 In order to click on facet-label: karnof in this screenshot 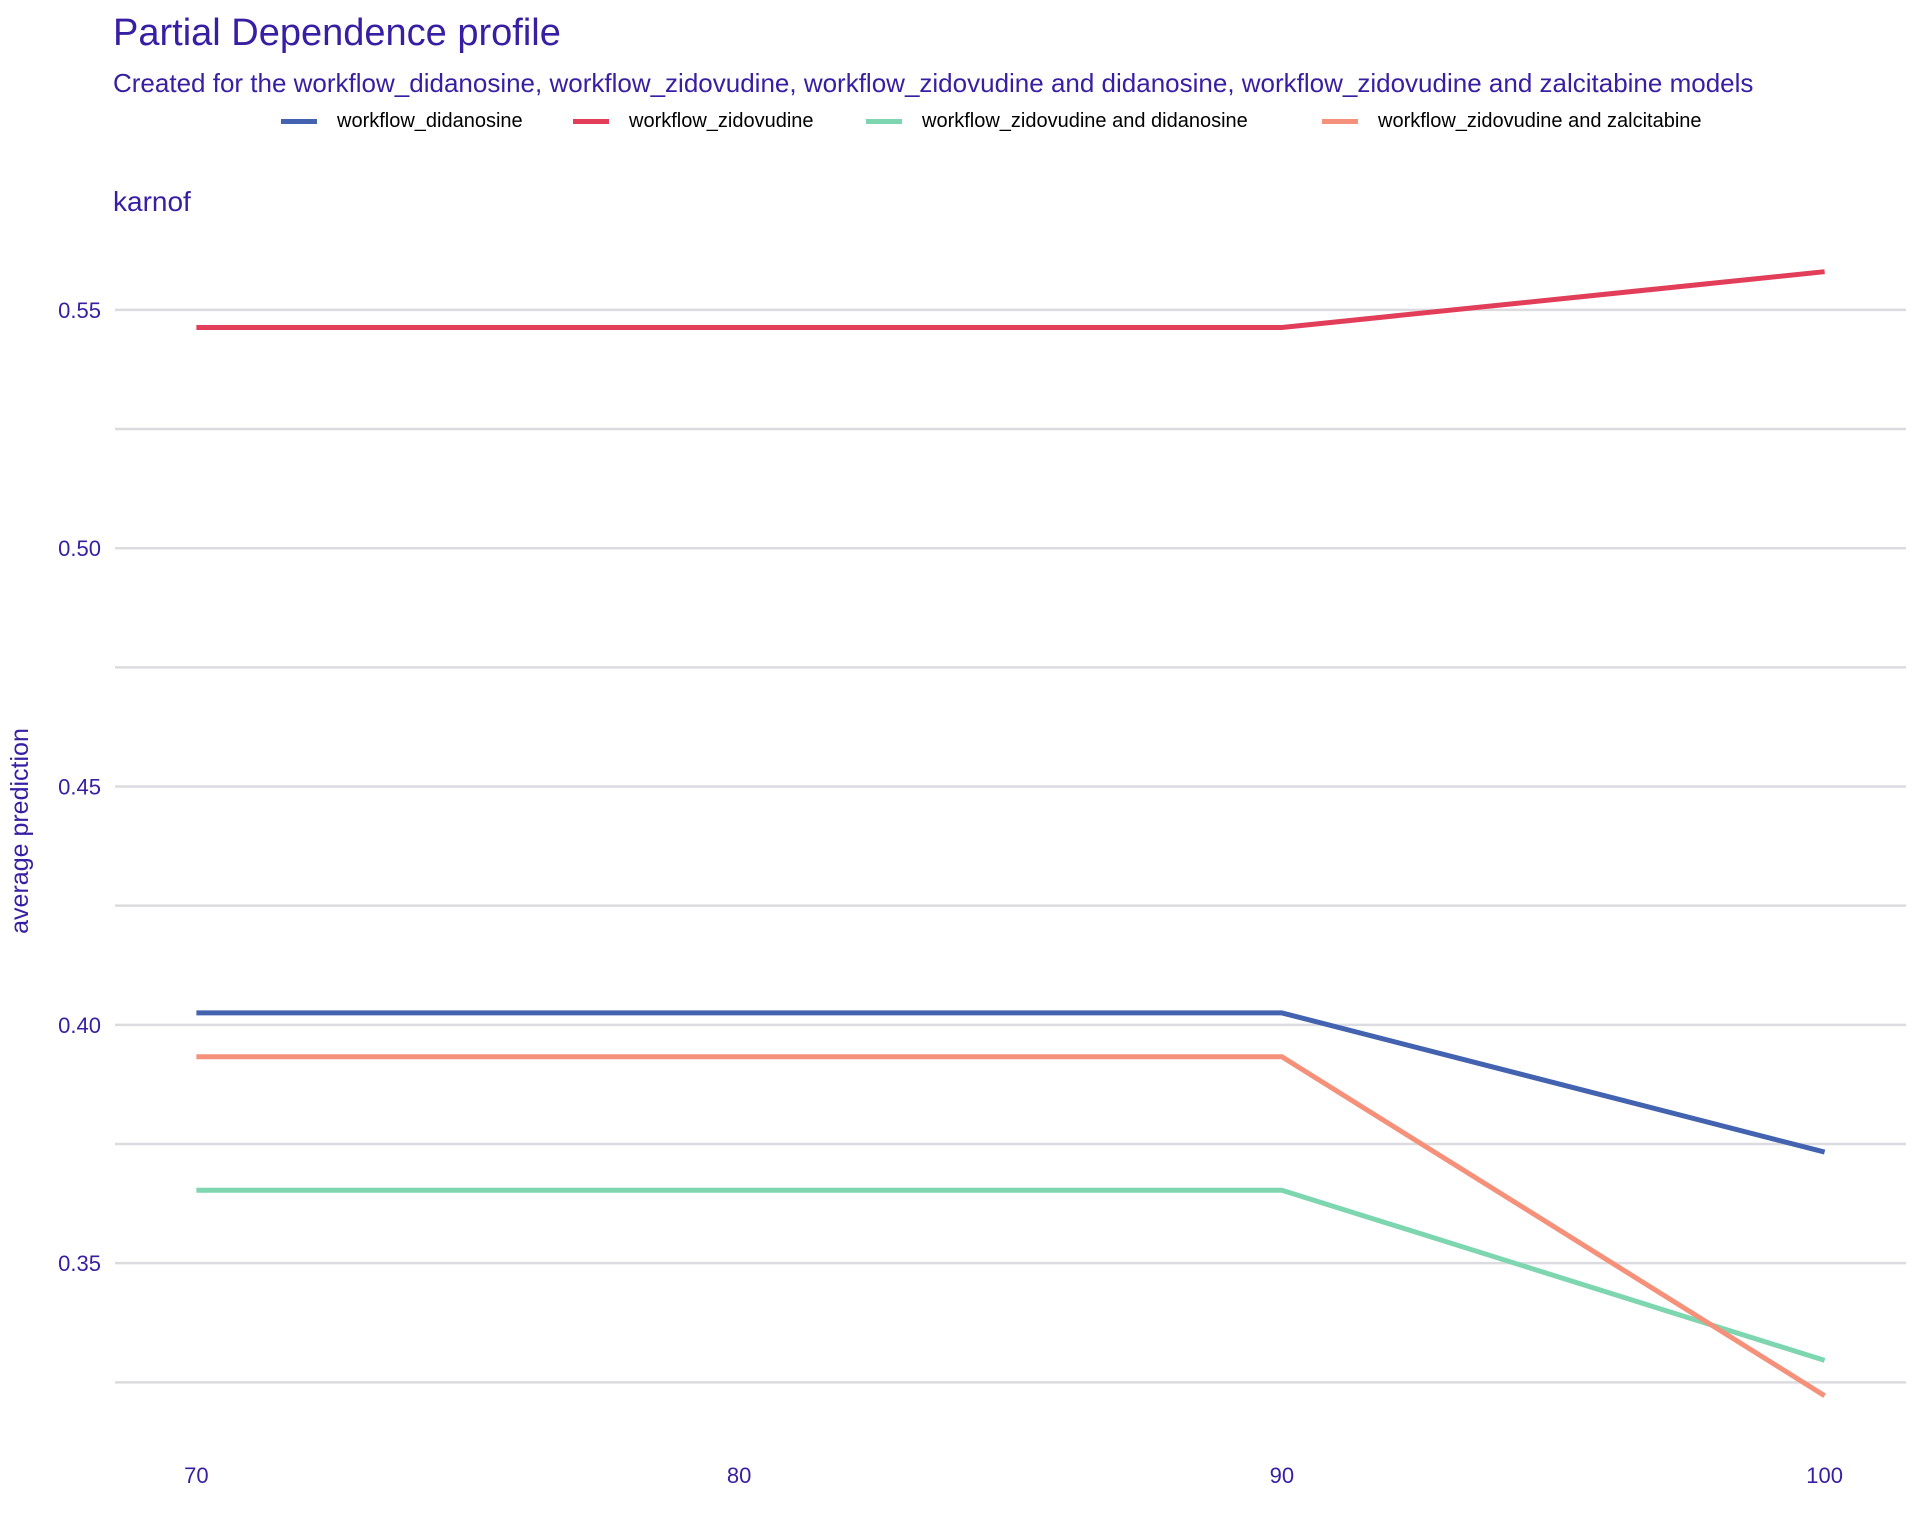, I will do `click(152, 201)`.